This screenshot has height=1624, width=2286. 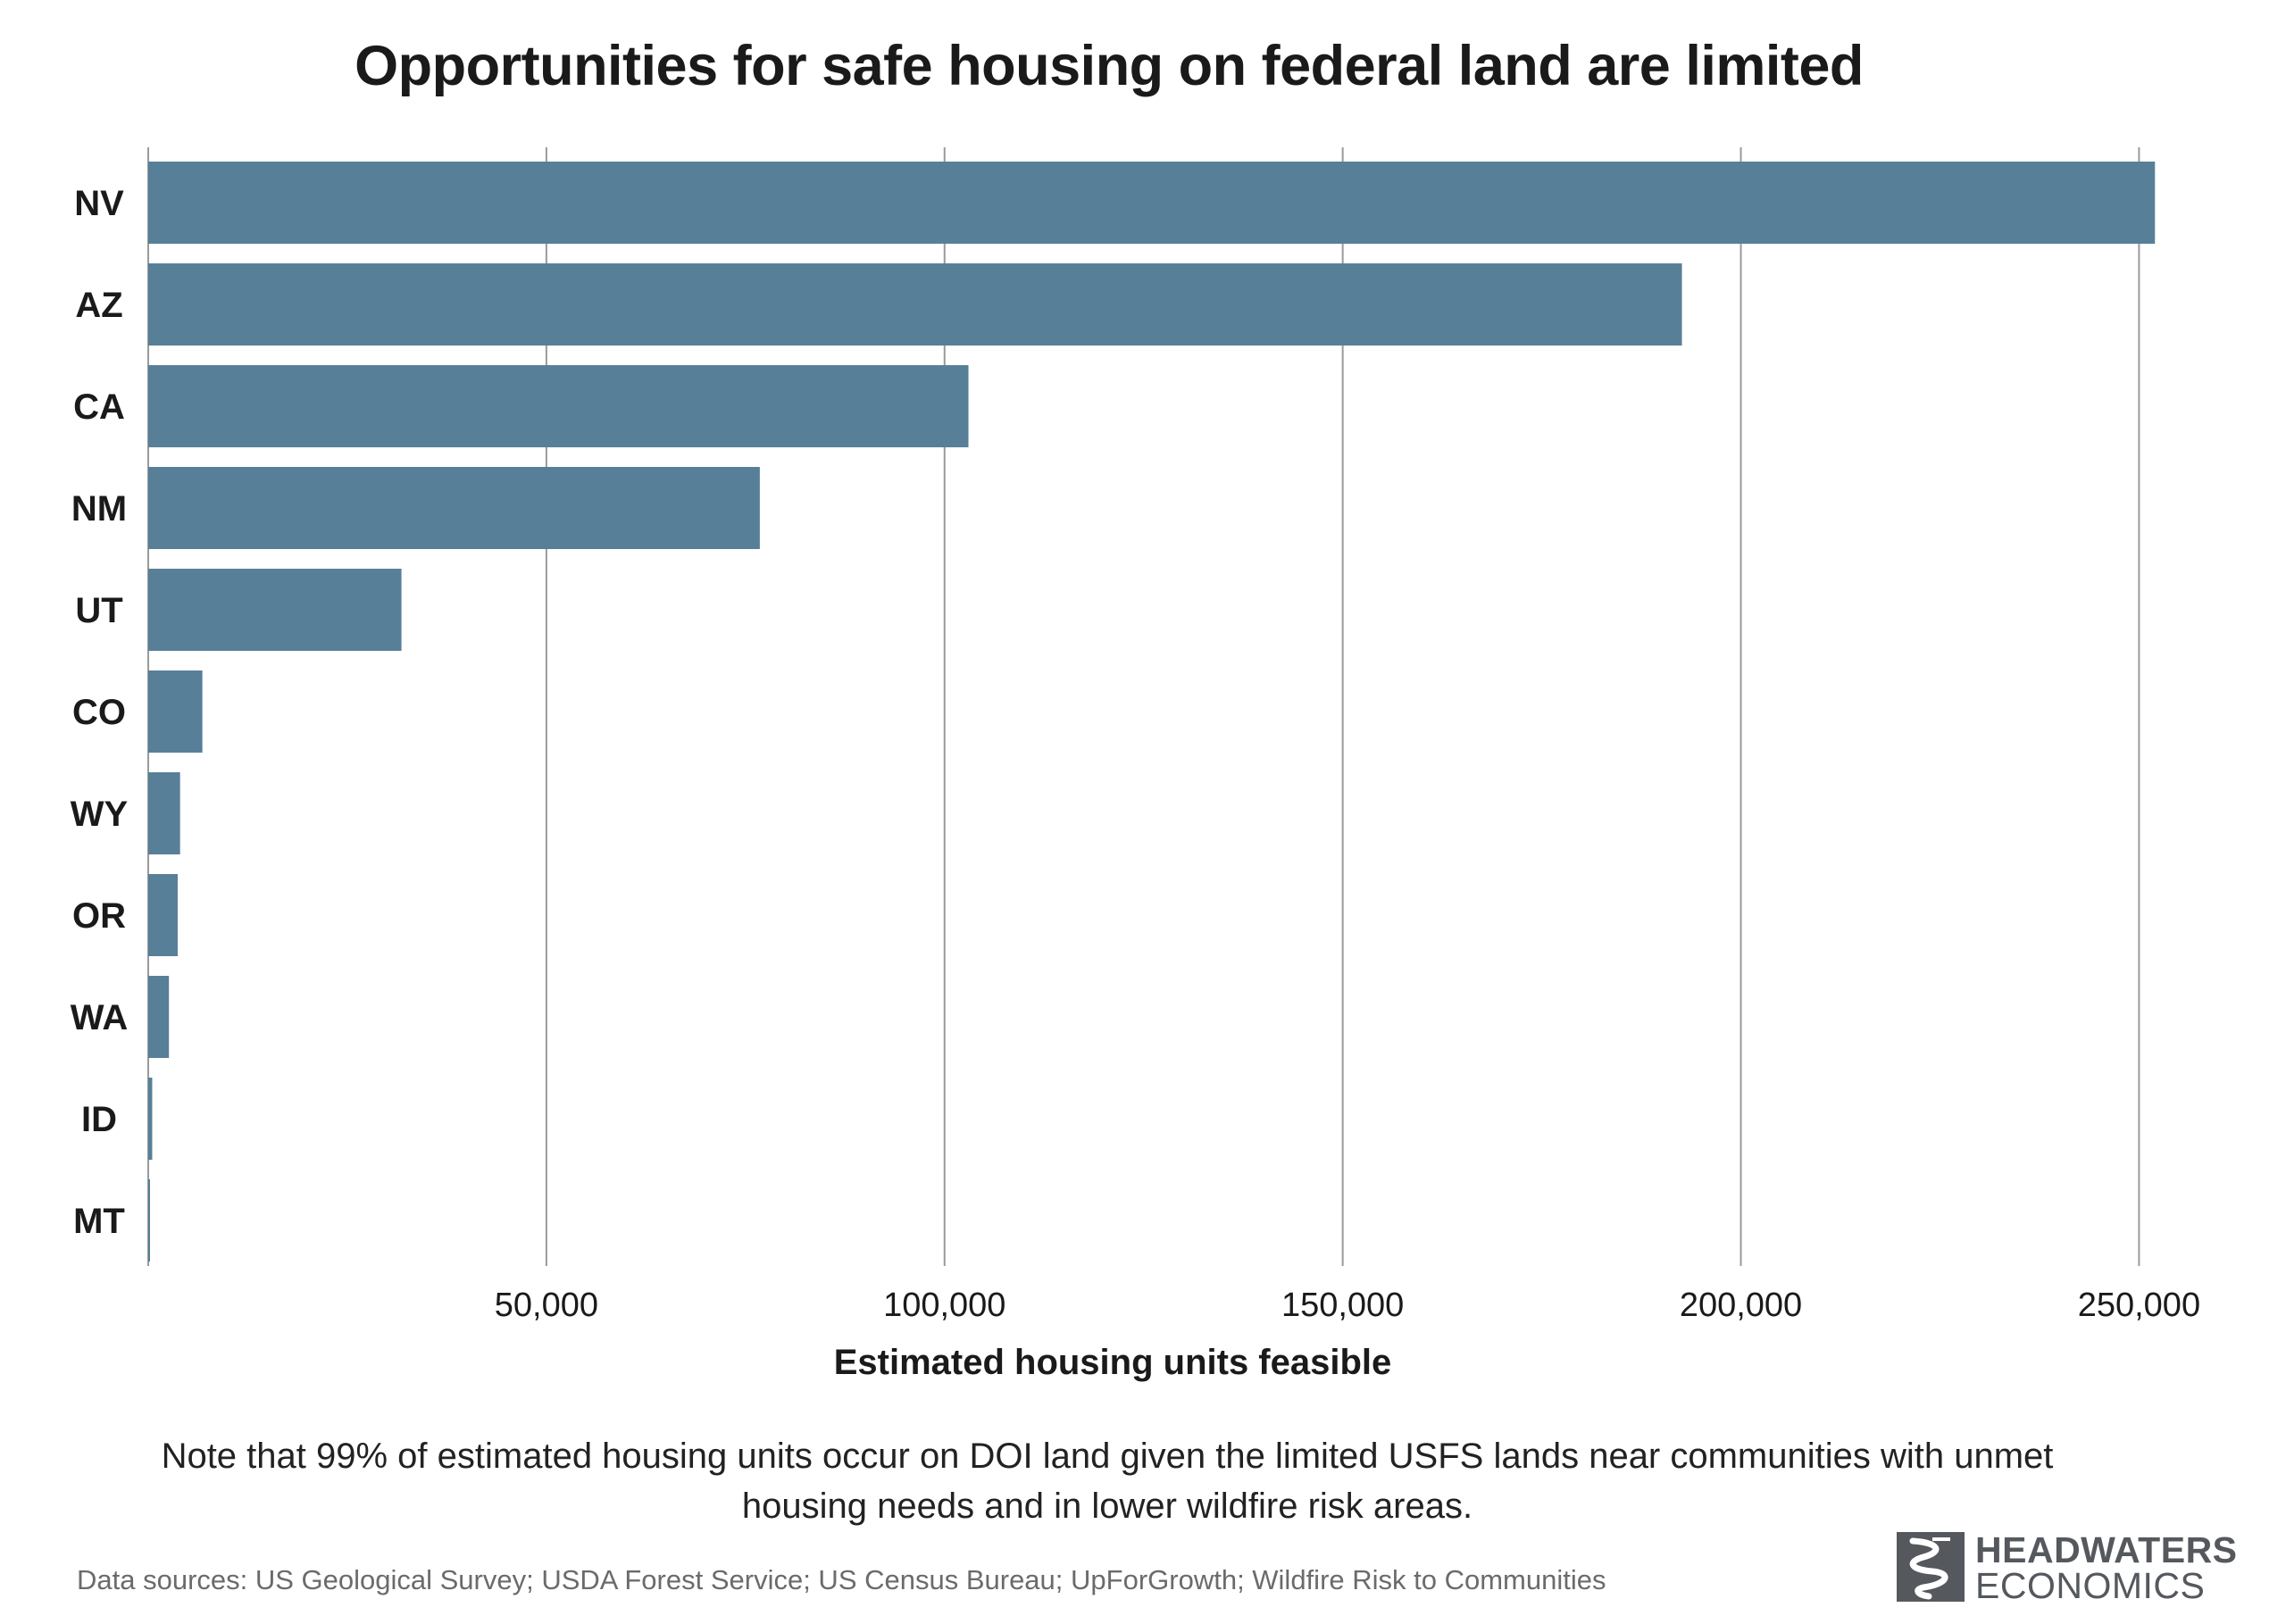 I want to click on category-label: CO, so click(x=99, y=712).